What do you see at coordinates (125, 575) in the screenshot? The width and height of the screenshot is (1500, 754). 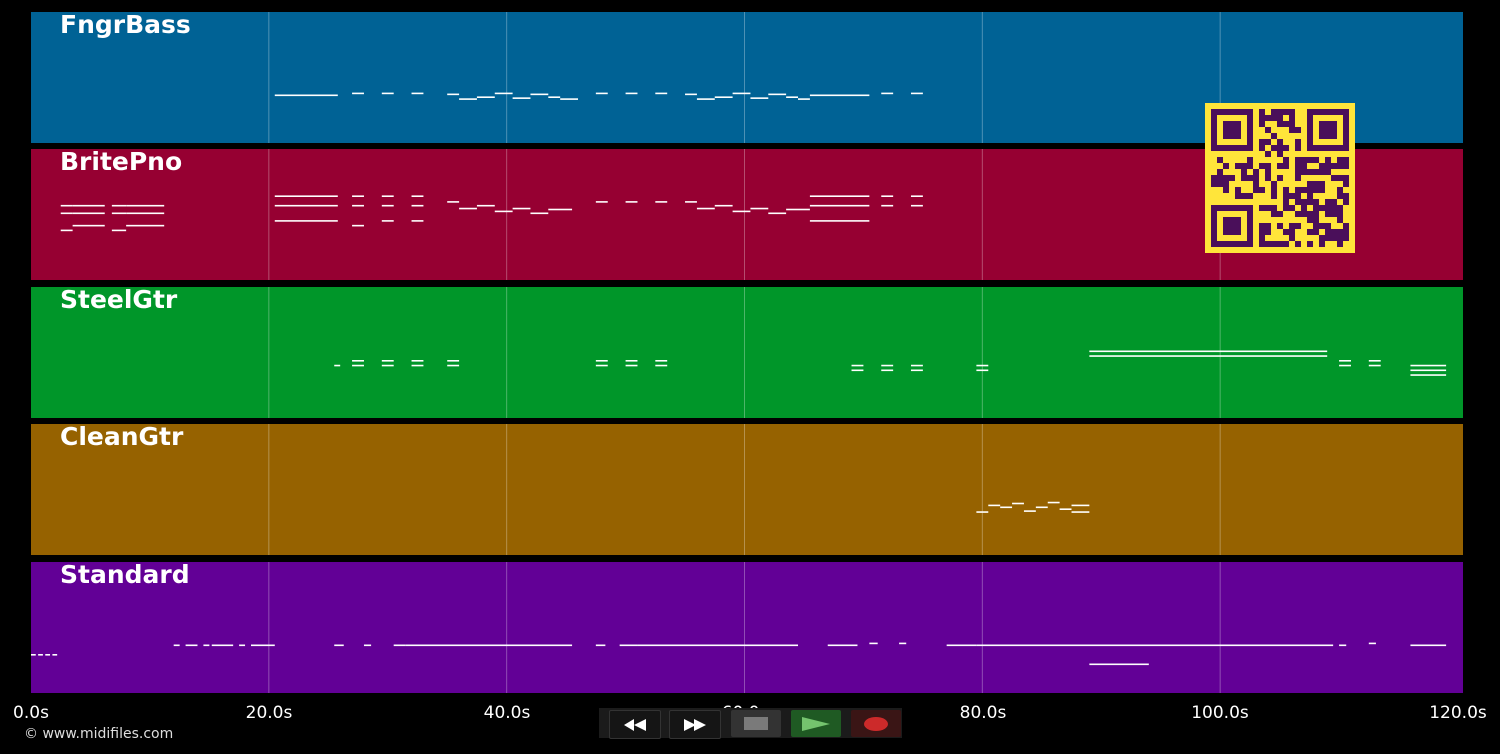 I see `track-name-standard: Standard` at bounding box center [125, 575].